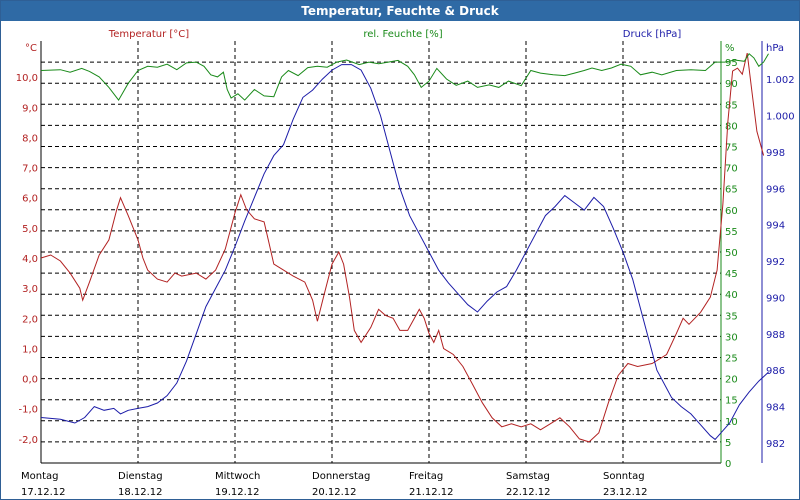 Image resolution: width=800 pixels, height=500 pixels. What do you see at coordinates (731, 253) in the screenshot?
I see `humidity-tick-label: 50` at bounding box center [731, 253].